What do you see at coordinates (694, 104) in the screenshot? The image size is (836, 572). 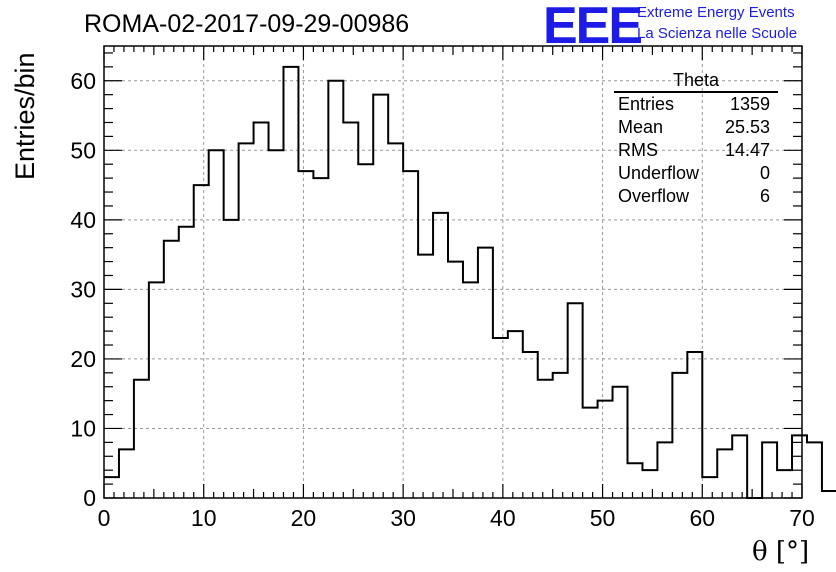 I see `stats-row-entries: Entries 1359` at bounding box center [694, 104].